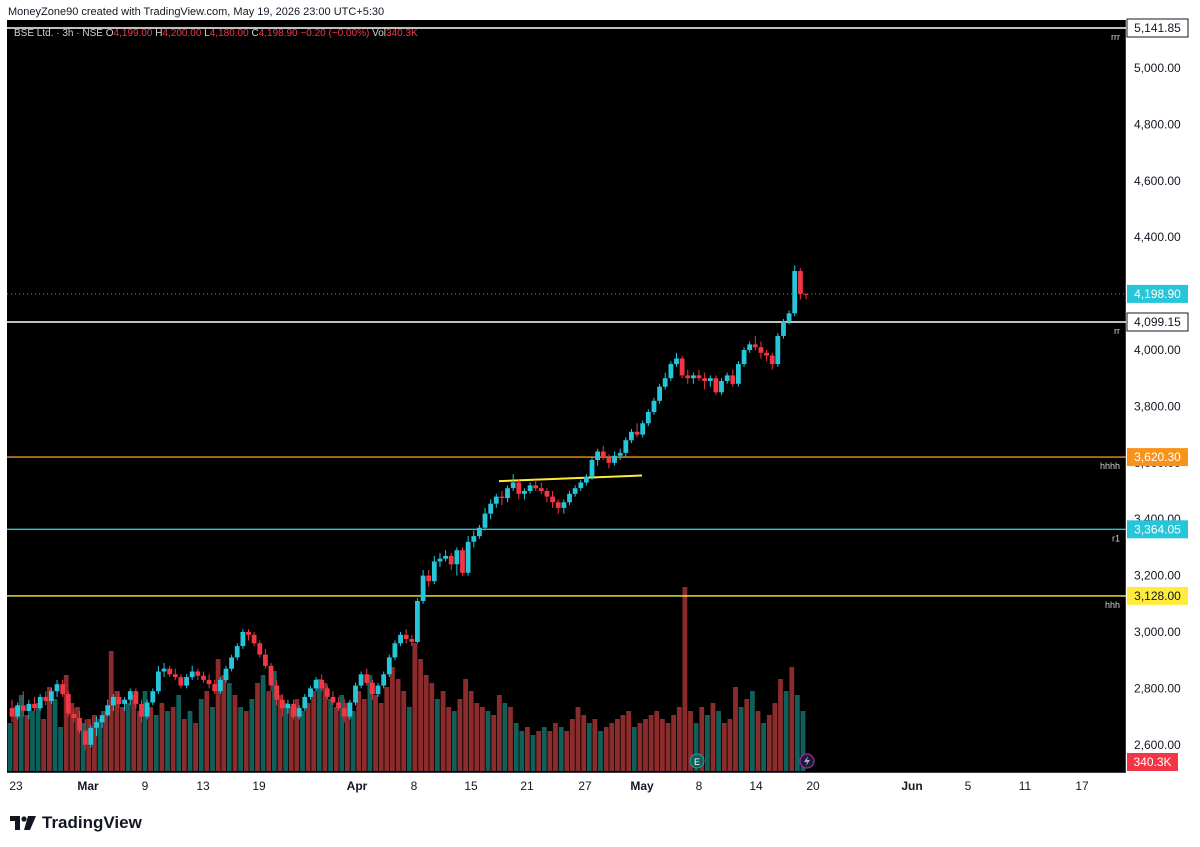 The image size is (1200, 847). Describe the element at coordinates (278, 33) in the screenshot. I see `legend-close: 4,198.90` at that location.